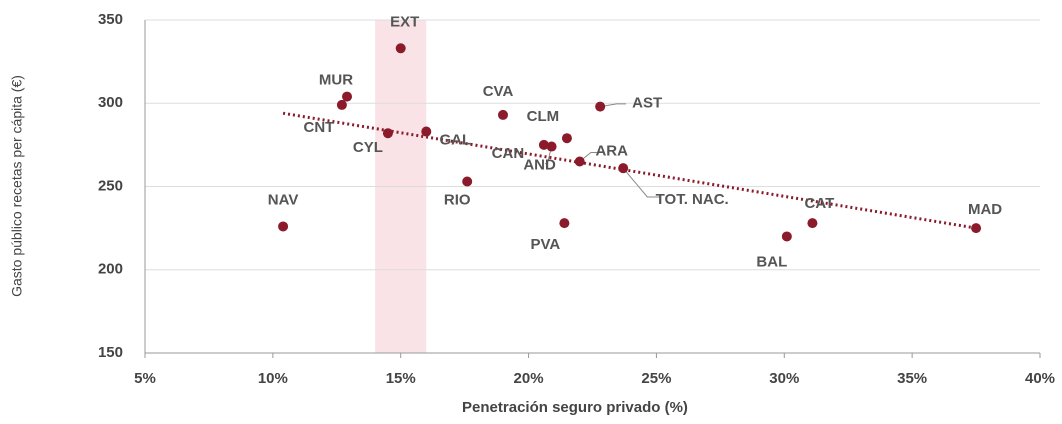 The image size is (1062, 424). Describe the element at coordinates (912, 378) in the screenshot. I see `x-tick-label: 35%` at that location.